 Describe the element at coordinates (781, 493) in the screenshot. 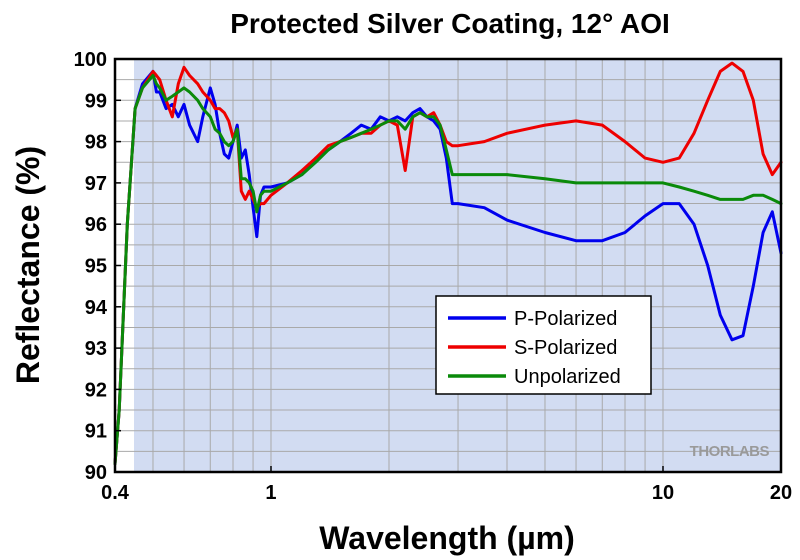

I see `x-tick-label: 20` at that location.